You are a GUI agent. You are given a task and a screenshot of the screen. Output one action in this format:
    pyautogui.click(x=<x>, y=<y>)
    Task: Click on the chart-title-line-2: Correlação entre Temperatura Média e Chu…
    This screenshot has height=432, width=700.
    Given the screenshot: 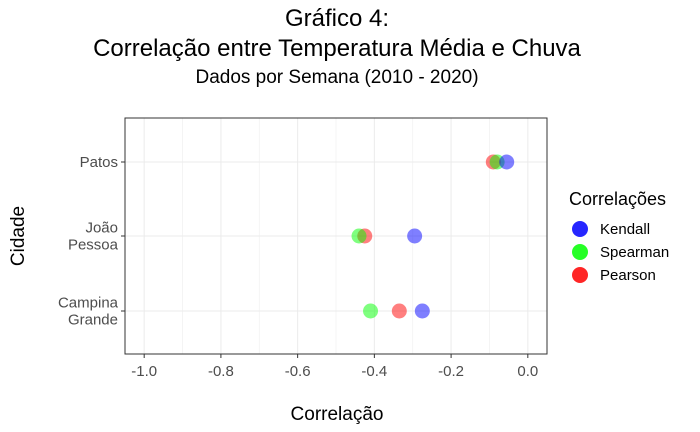 What is the action you would take?
    pyautogui.click(x=337, y=48)
    